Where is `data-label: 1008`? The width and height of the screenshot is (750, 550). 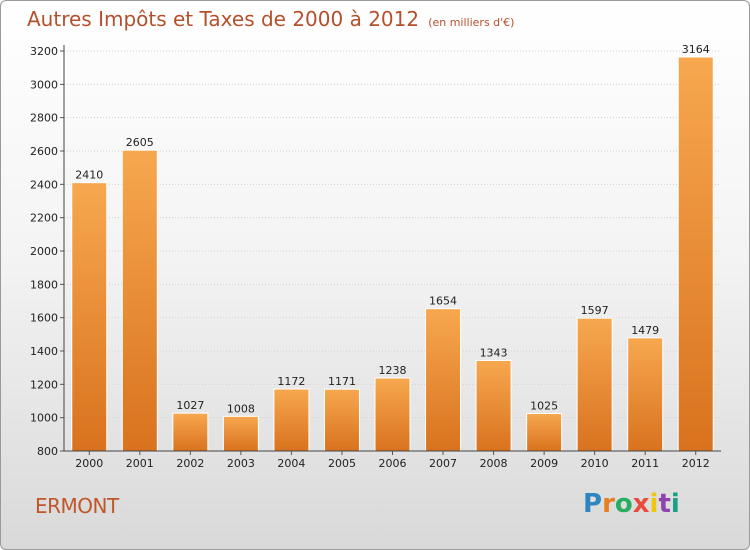
data-label: 1008 is located at coordinates (241, 408).